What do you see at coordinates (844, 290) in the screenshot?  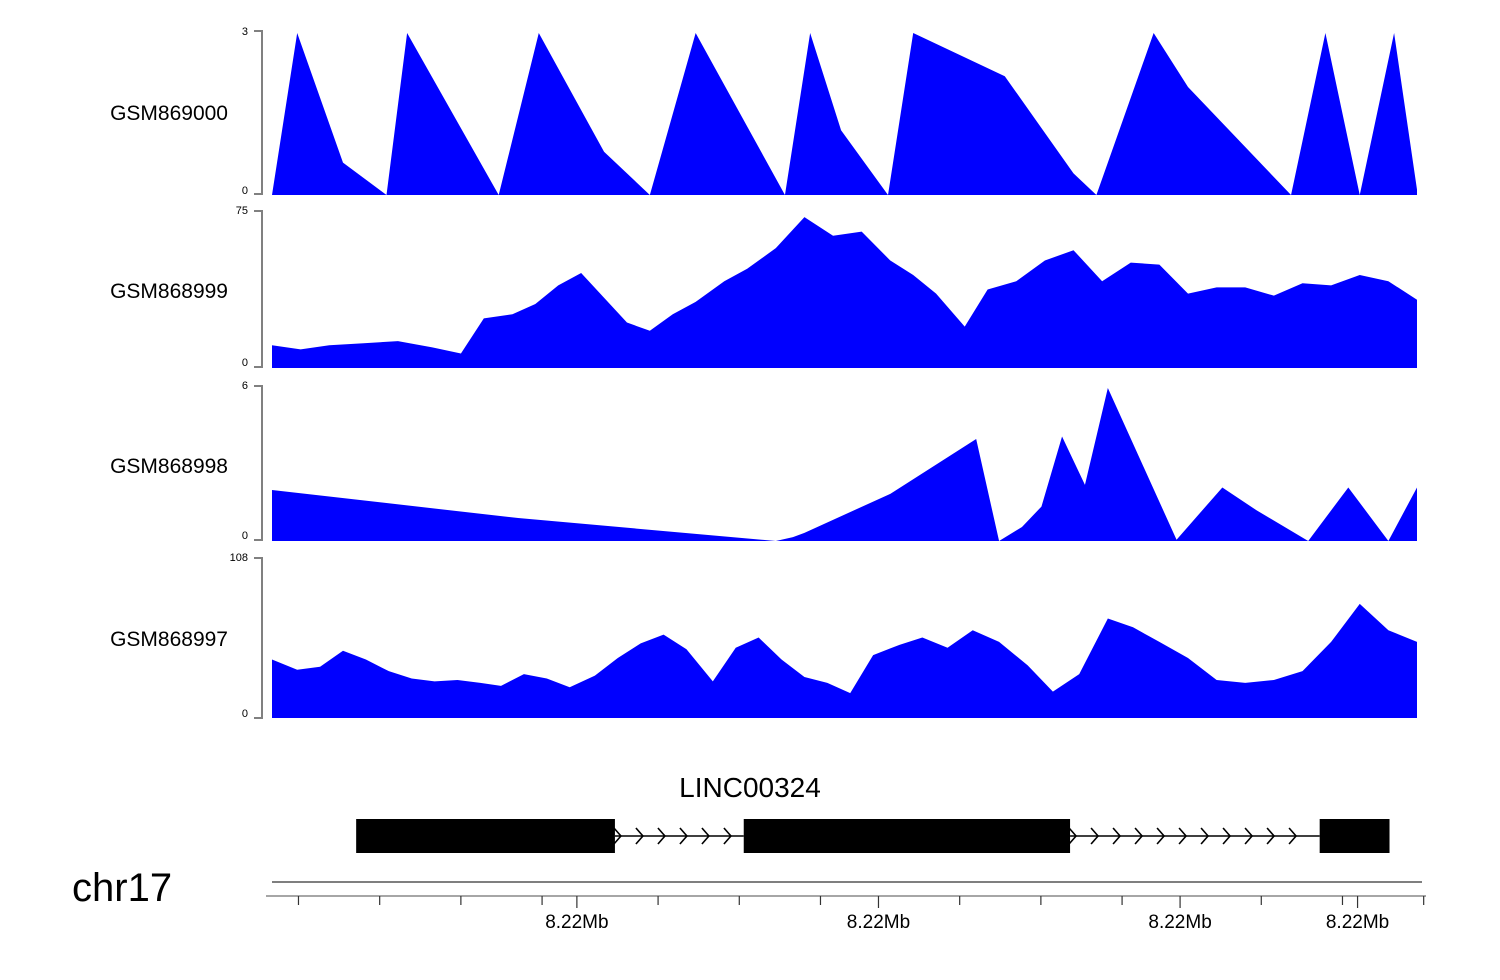 I see `track-area-gsm868999` at bounding box center [844, 290].